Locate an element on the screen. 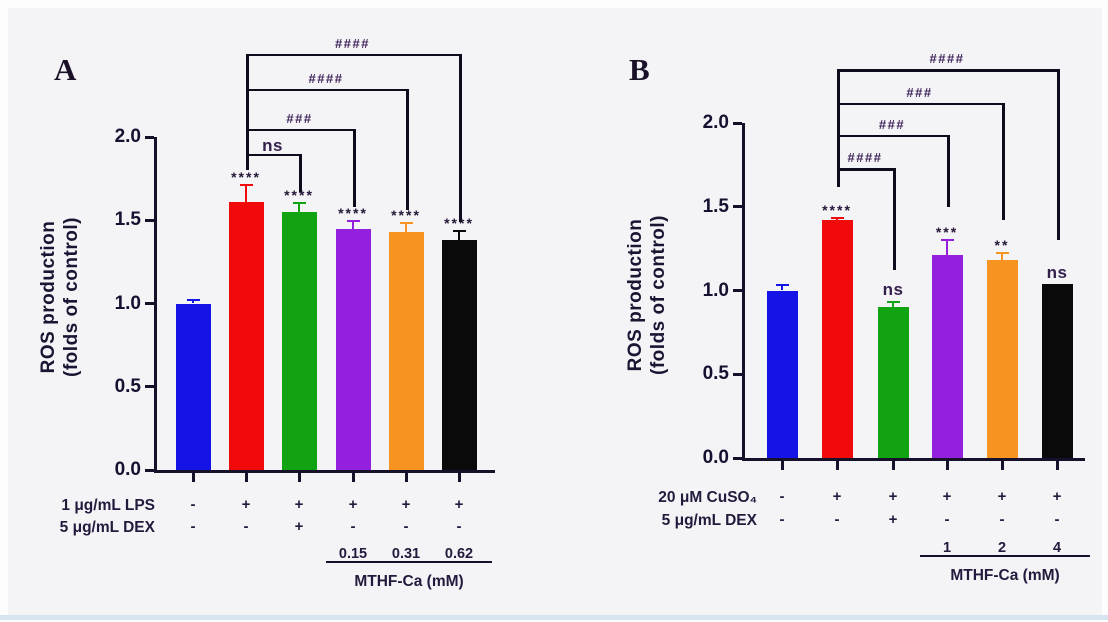 The width and height of the screenshot is (1108, 622). treatment-row-label: 1 μg/mL LPS is located at coordinates (108, 505).